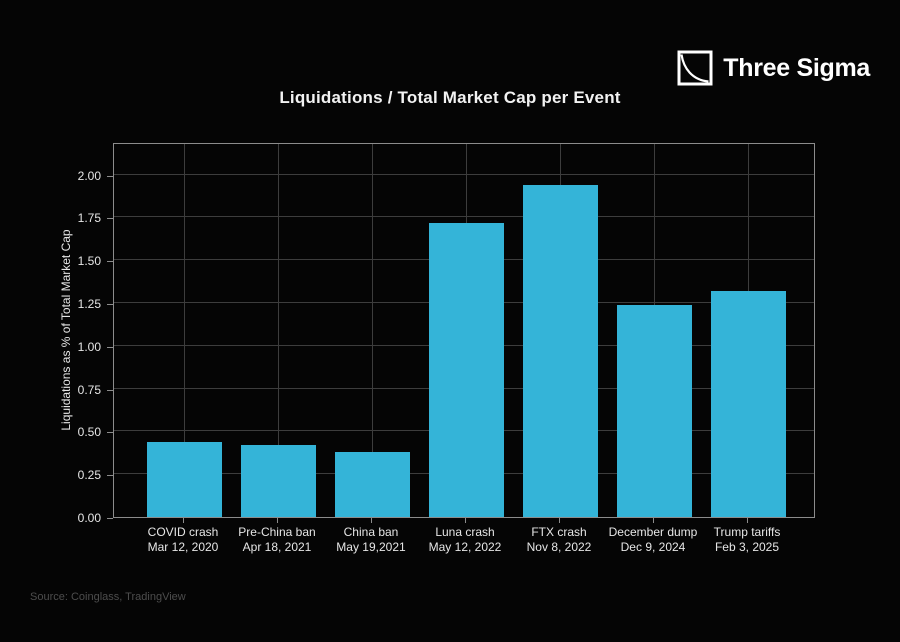  What do you see at coordinates (466, 369) in the screenshot?
I see `bar-luna-crash` at bounding box center [466, 369].